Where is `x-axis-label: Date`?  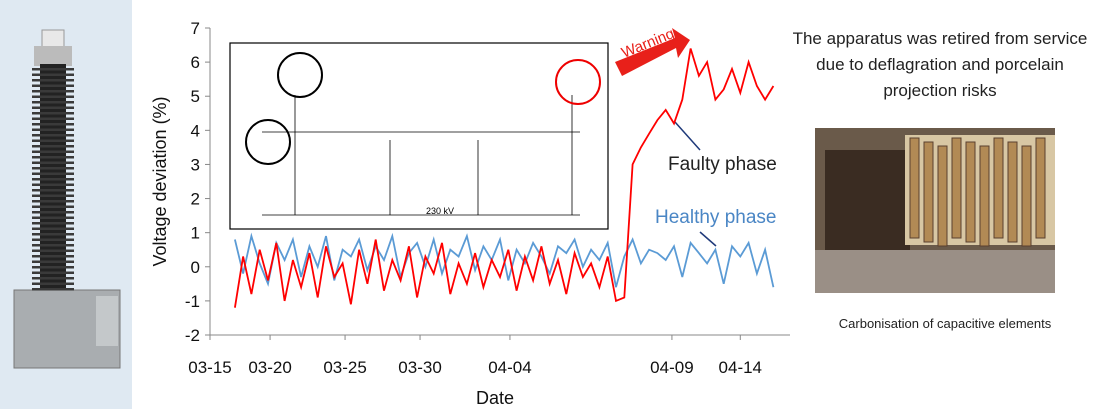 x-axis-label: Date is located at coordinates (495, 398).